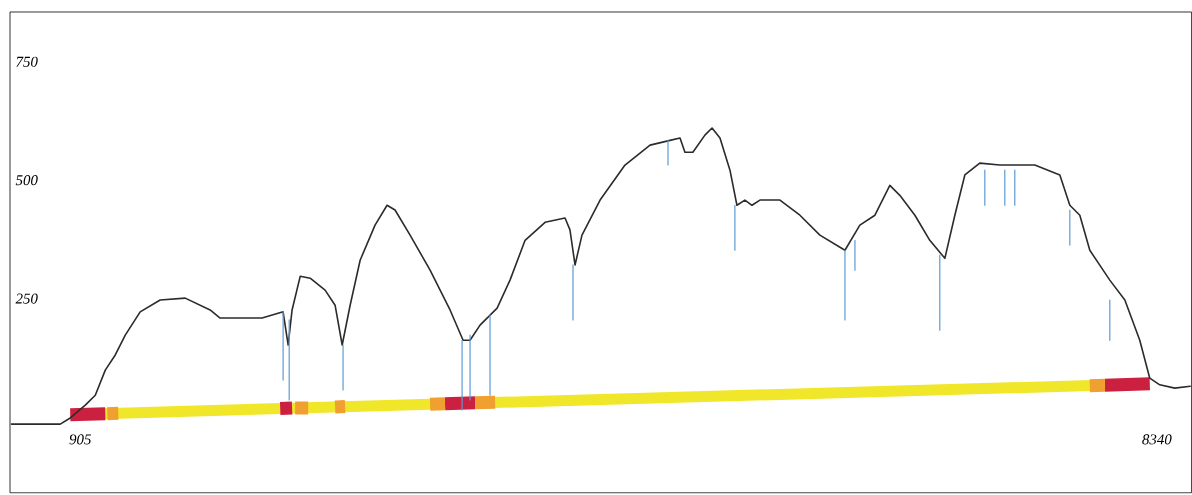 This screenshot has width=1192, height=495. I want to click on y-tick-label: 750, so click(27, 61).